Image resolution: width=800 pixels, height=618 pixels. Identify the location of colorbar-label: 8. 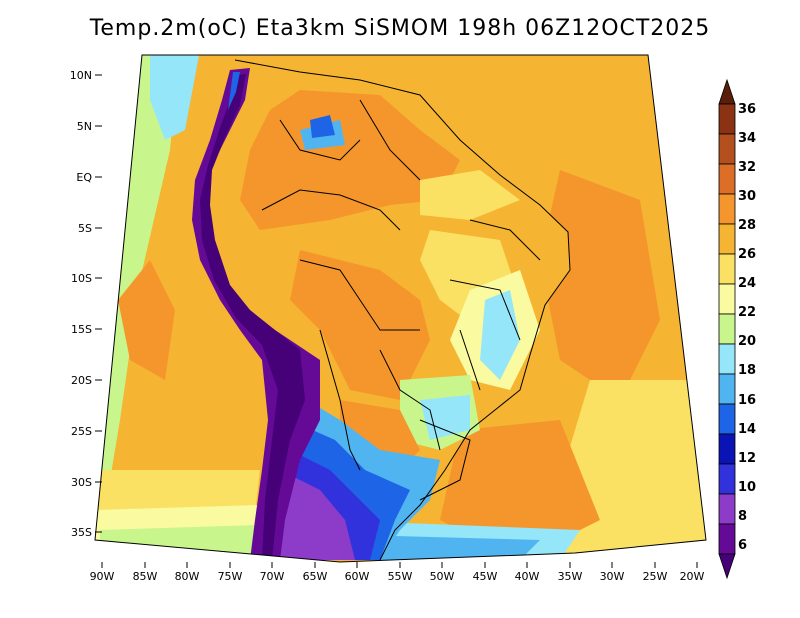
(742, 516).